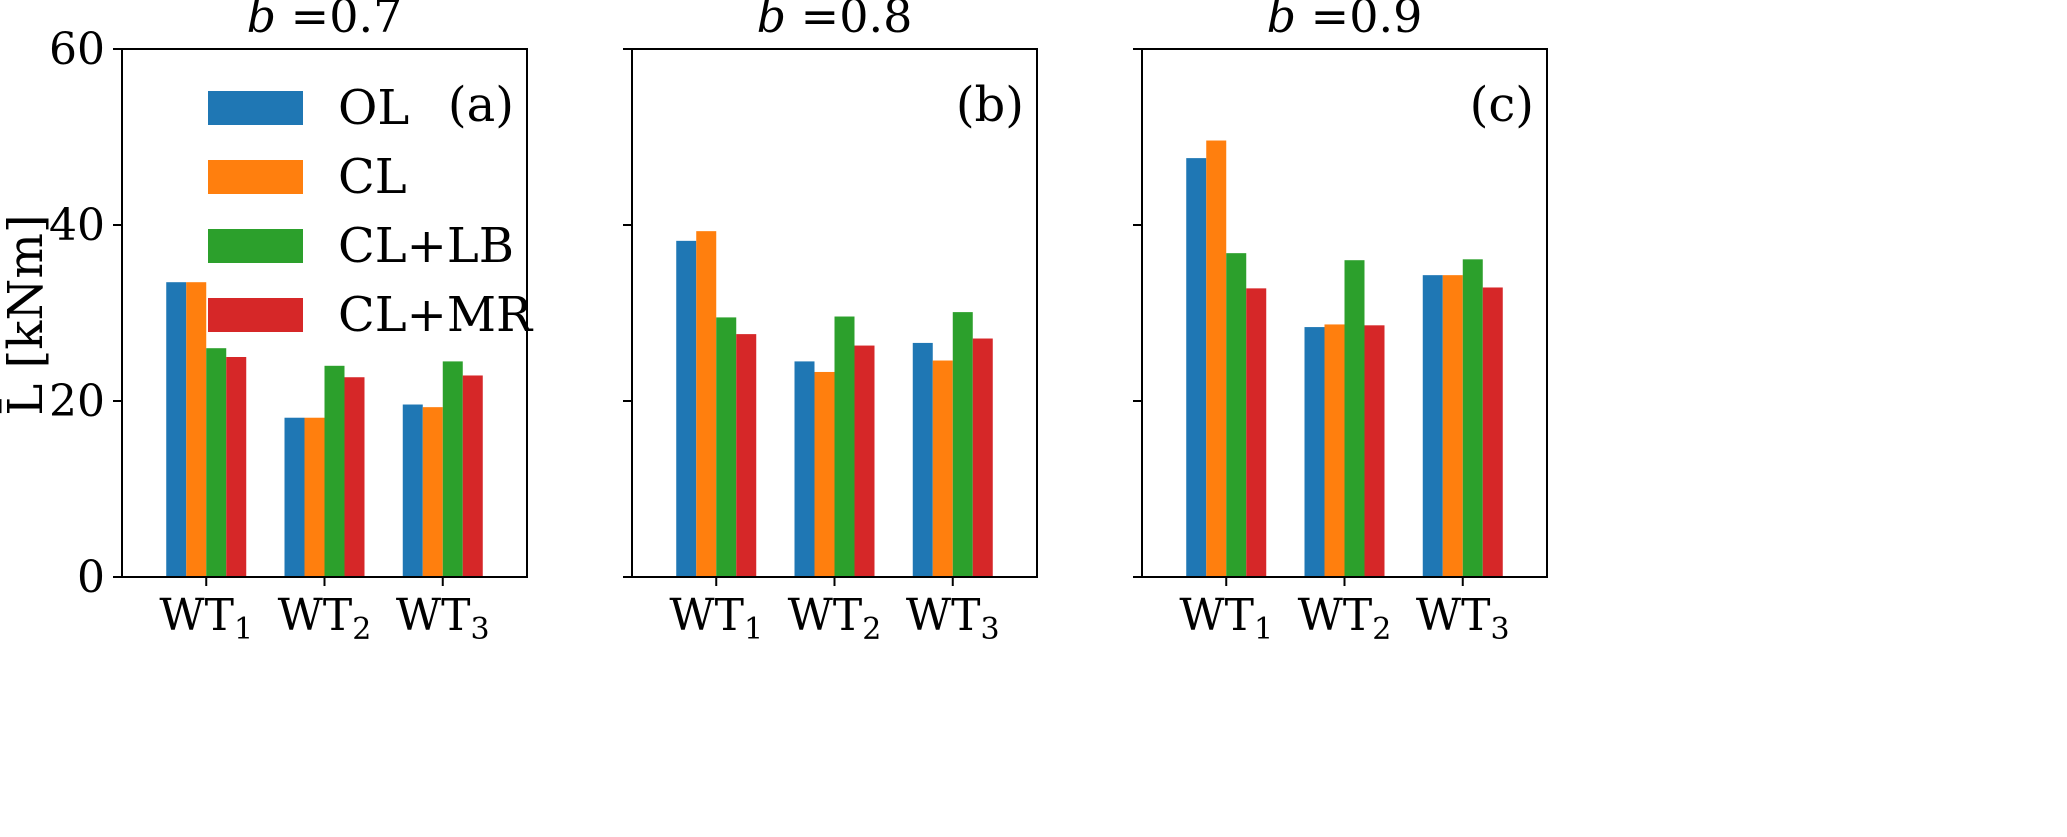  What do you see at coordinates (436, 315) in the screenshot?
I see `legend-label-cl-mr: CL+MR` at bounding box center [436, 315].